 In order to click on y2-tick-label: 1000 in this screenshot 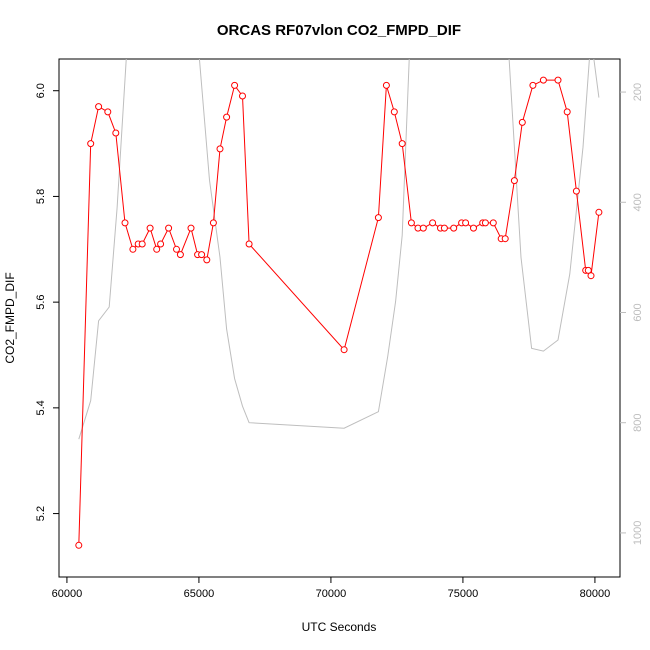, I will do `click(638, 533)`.